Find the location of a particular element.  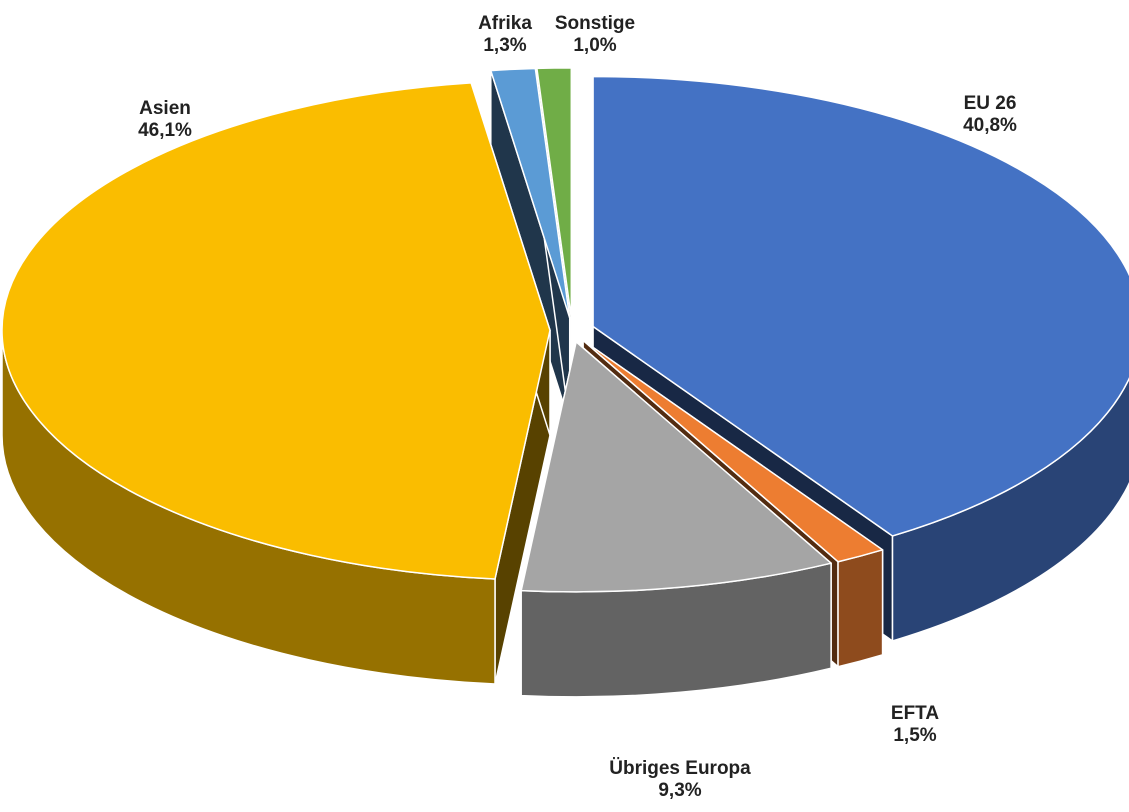

slice is located at coordinates (676, 519).